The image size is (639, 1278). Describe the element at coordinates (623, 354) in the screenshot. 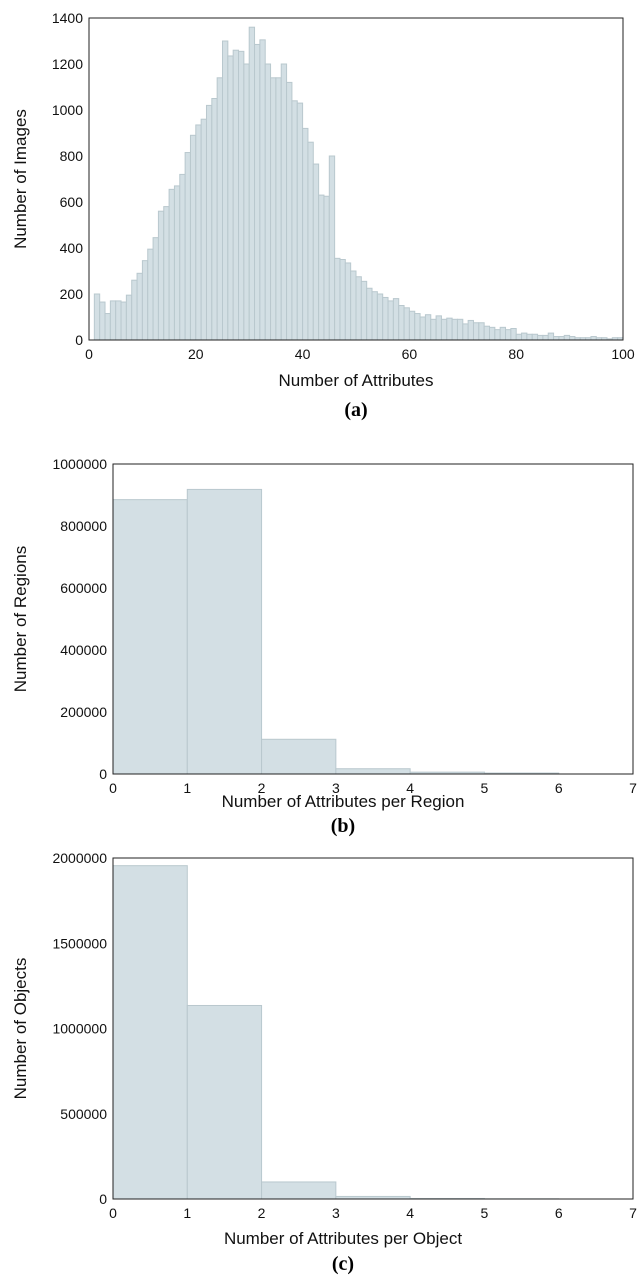

I see `x-tick-label: 100` at that location.